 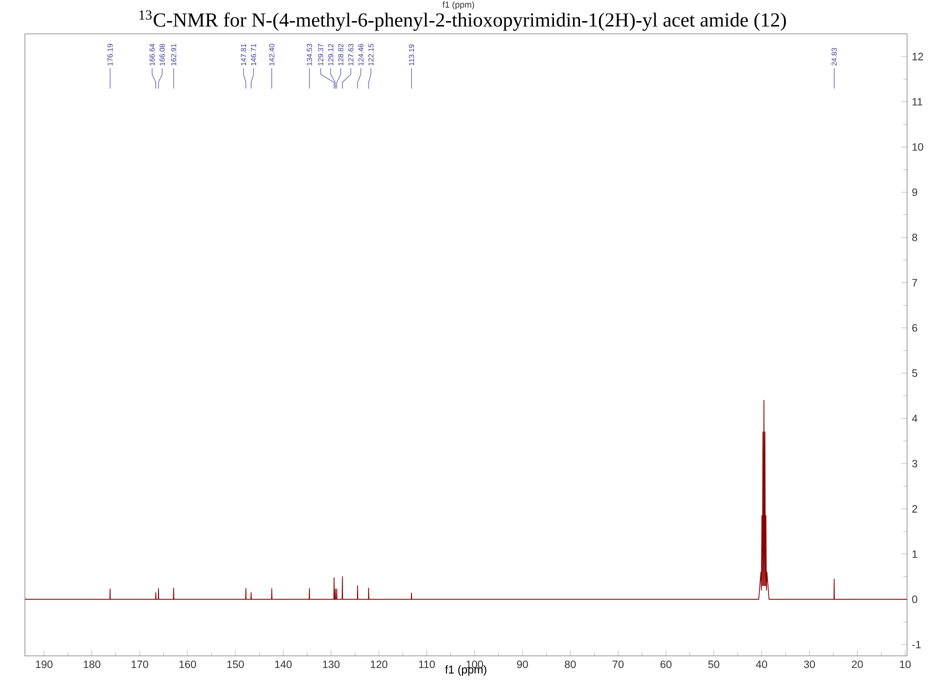 What do you see at coordinates (915, 600) in the screenshot?
I see `y-tick-label: 0` at bounding box center [915, 600].